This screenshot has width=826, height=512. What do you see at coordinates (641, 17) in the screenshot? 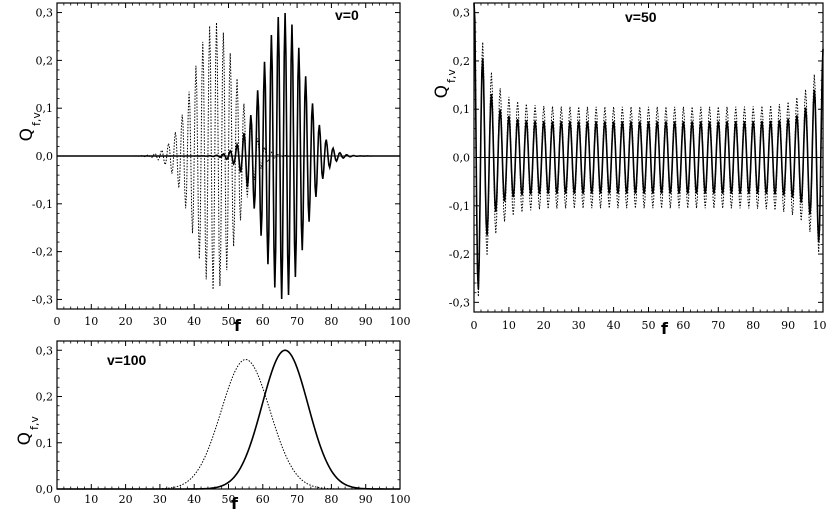
I see `panel-label: v=50` at bounding box center [641, 17].